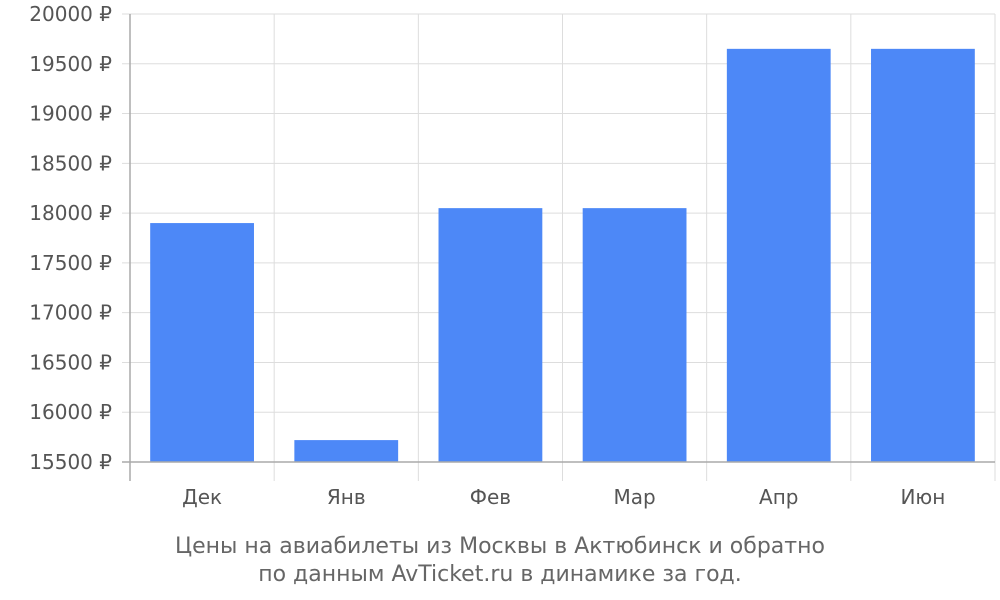 This screenshot has height=600, width=1000. I want to click on y-tick-label: 17000 ₽, so click(70, 313).